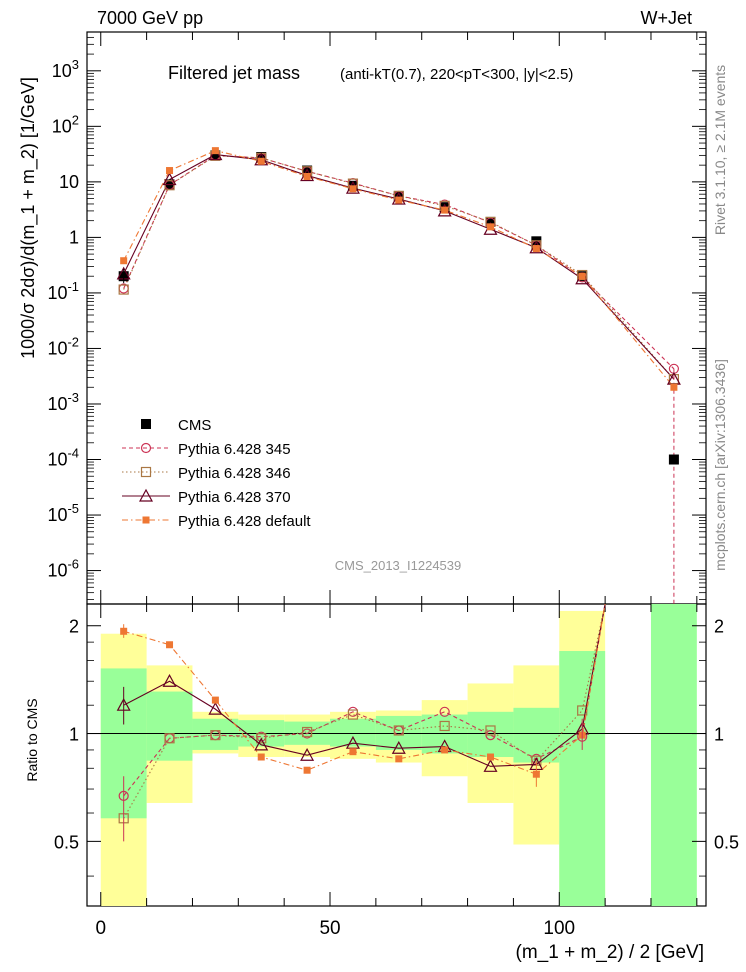 This screenshot has width=746, height=972. Describe the element at coordinates (244, 521) in the screenshot. I see `legend-label-pdef: Pythia 6.428 default` at that location.